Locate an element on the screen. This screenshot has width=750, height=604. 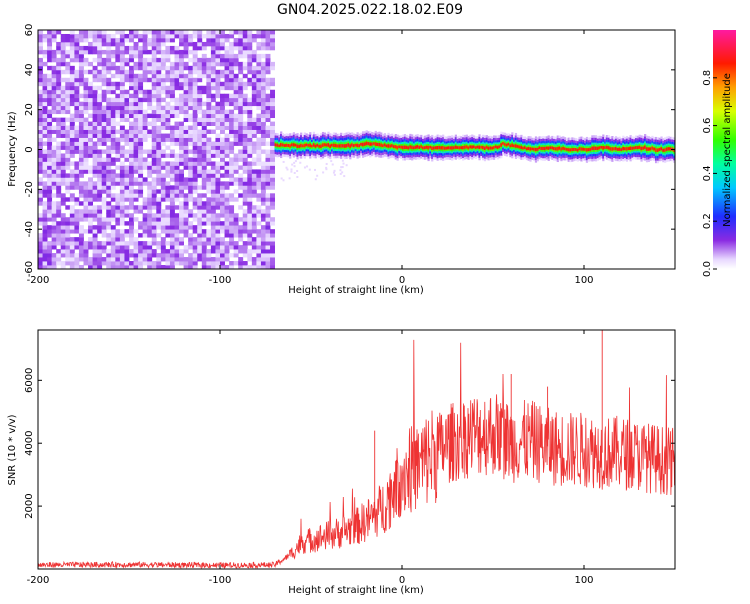
y-tick-label: -40 is located at coordinates (29, 229).